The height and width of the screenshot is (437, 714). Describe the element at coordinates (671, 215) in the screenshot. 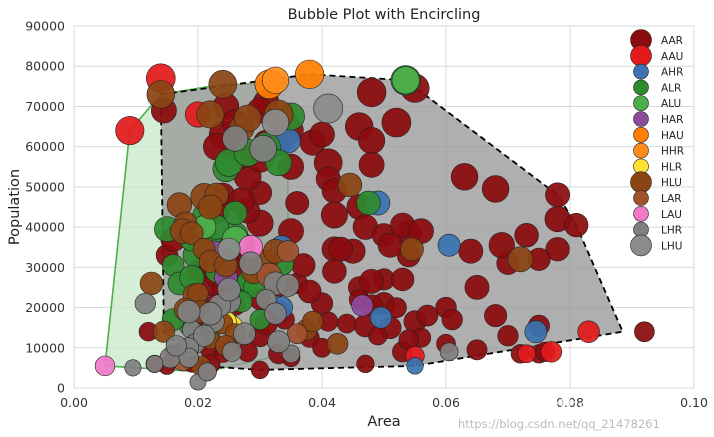

I see `legend-label: LAU` at that location.